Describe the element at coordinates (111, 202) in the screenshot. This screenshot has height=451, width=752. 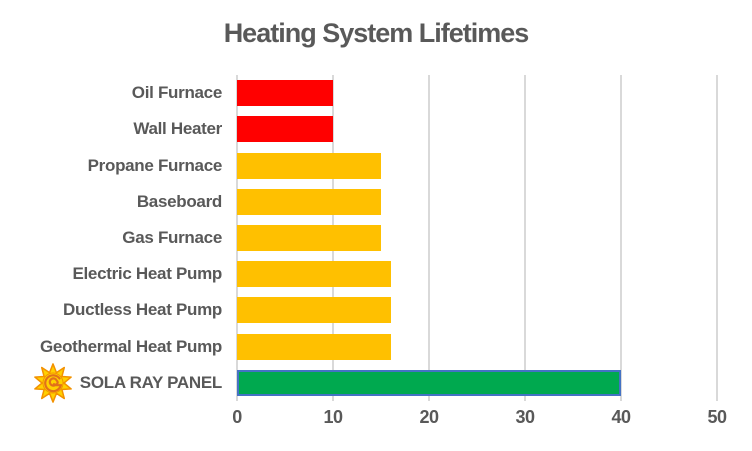
I see `category-row-baseboard: Baseboard` at that location.